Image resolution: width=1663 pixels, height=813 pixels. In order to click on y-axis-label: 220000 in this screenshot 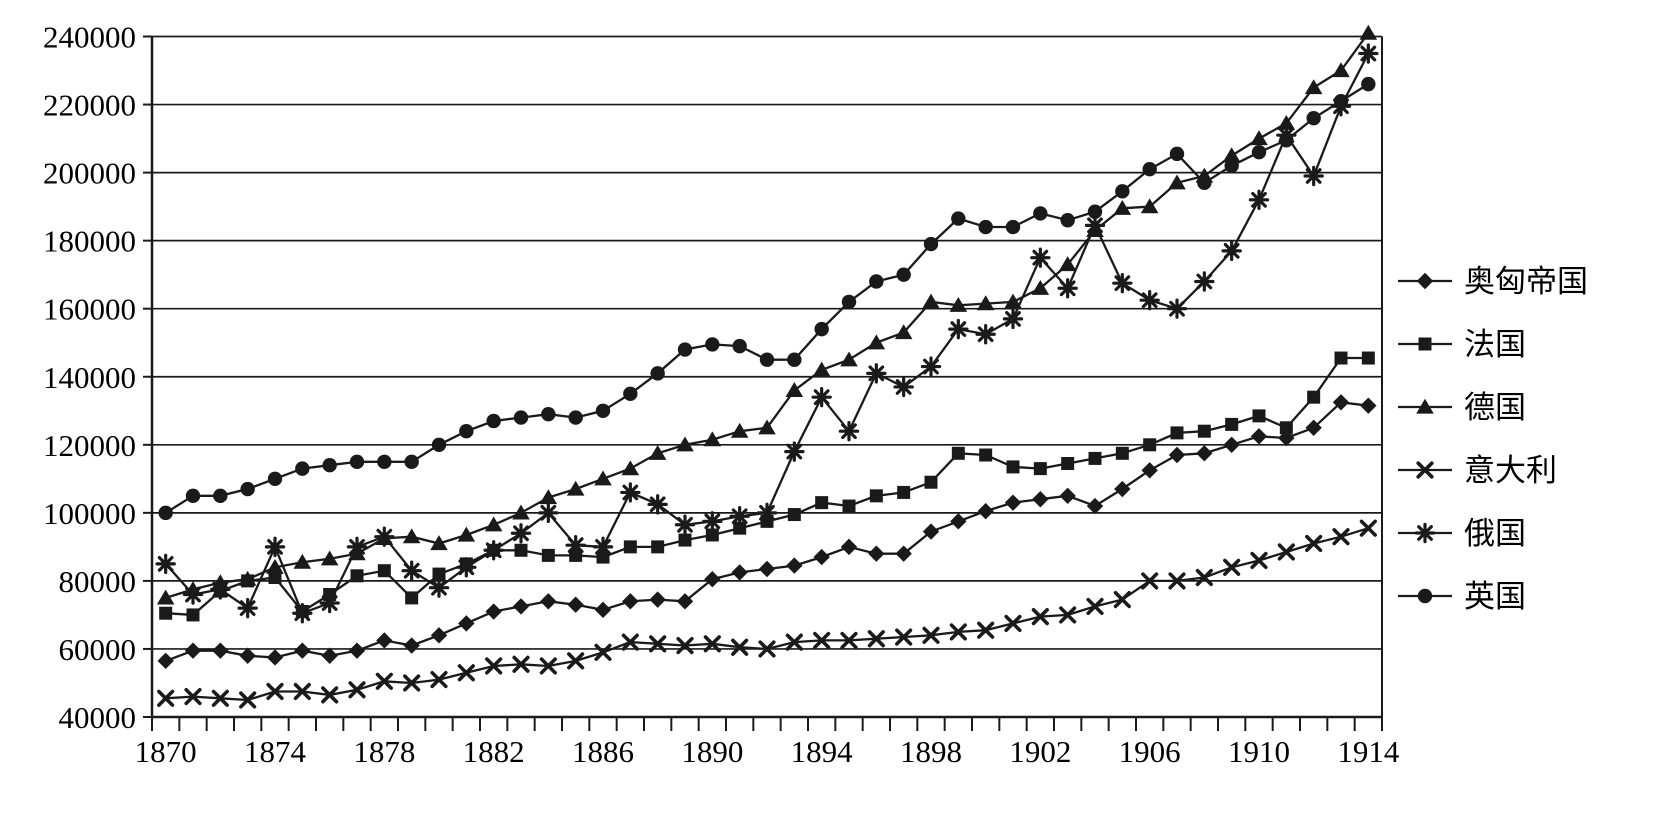, I will do `click(89, 105)`.